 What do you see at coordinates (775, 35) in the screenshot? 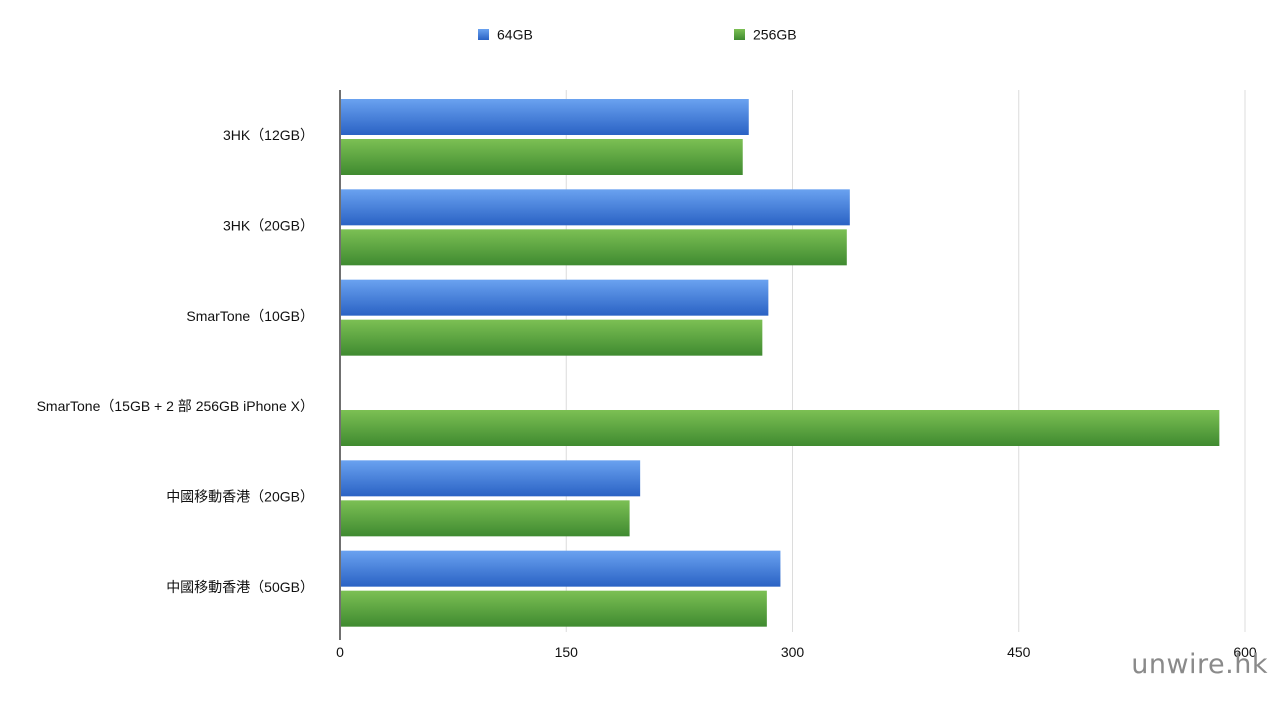
I see `legend-label: 256GB` at bounding box center [775, 35].